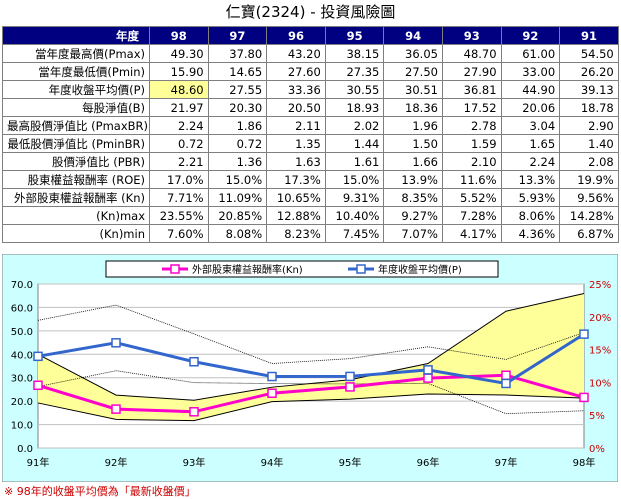  What do you see at coordinates (237, 53) in the screenshot?
I see `table-cell: 37.80` at bounding box center [237, 53].